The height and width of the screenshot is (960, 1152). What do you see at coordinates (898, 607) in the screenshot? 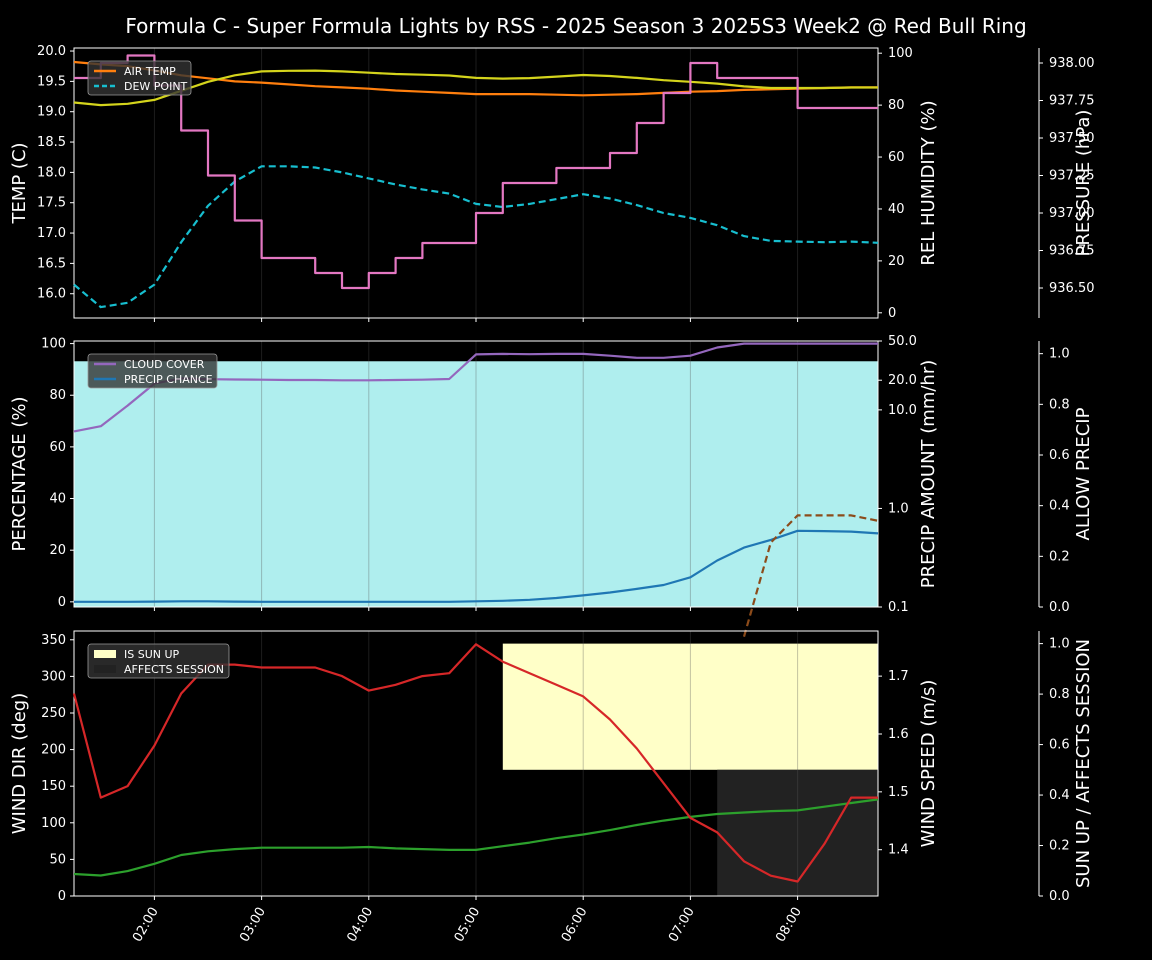
I see `right1-tick-label: 0.1` at bounding box center [898, 607].